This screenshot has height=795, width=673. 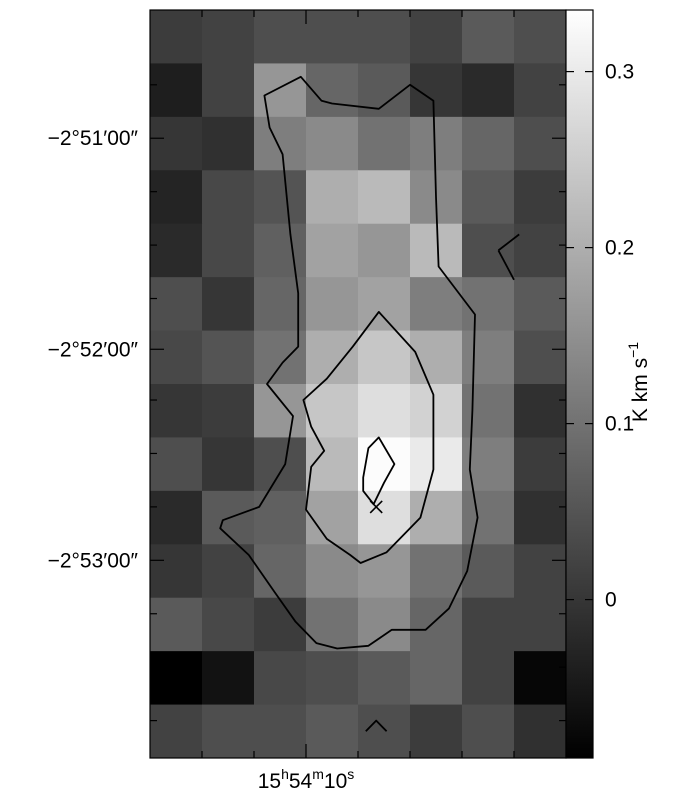 I want to click on y-tick-label: −2°51′00″, so click(x=93, y=138).